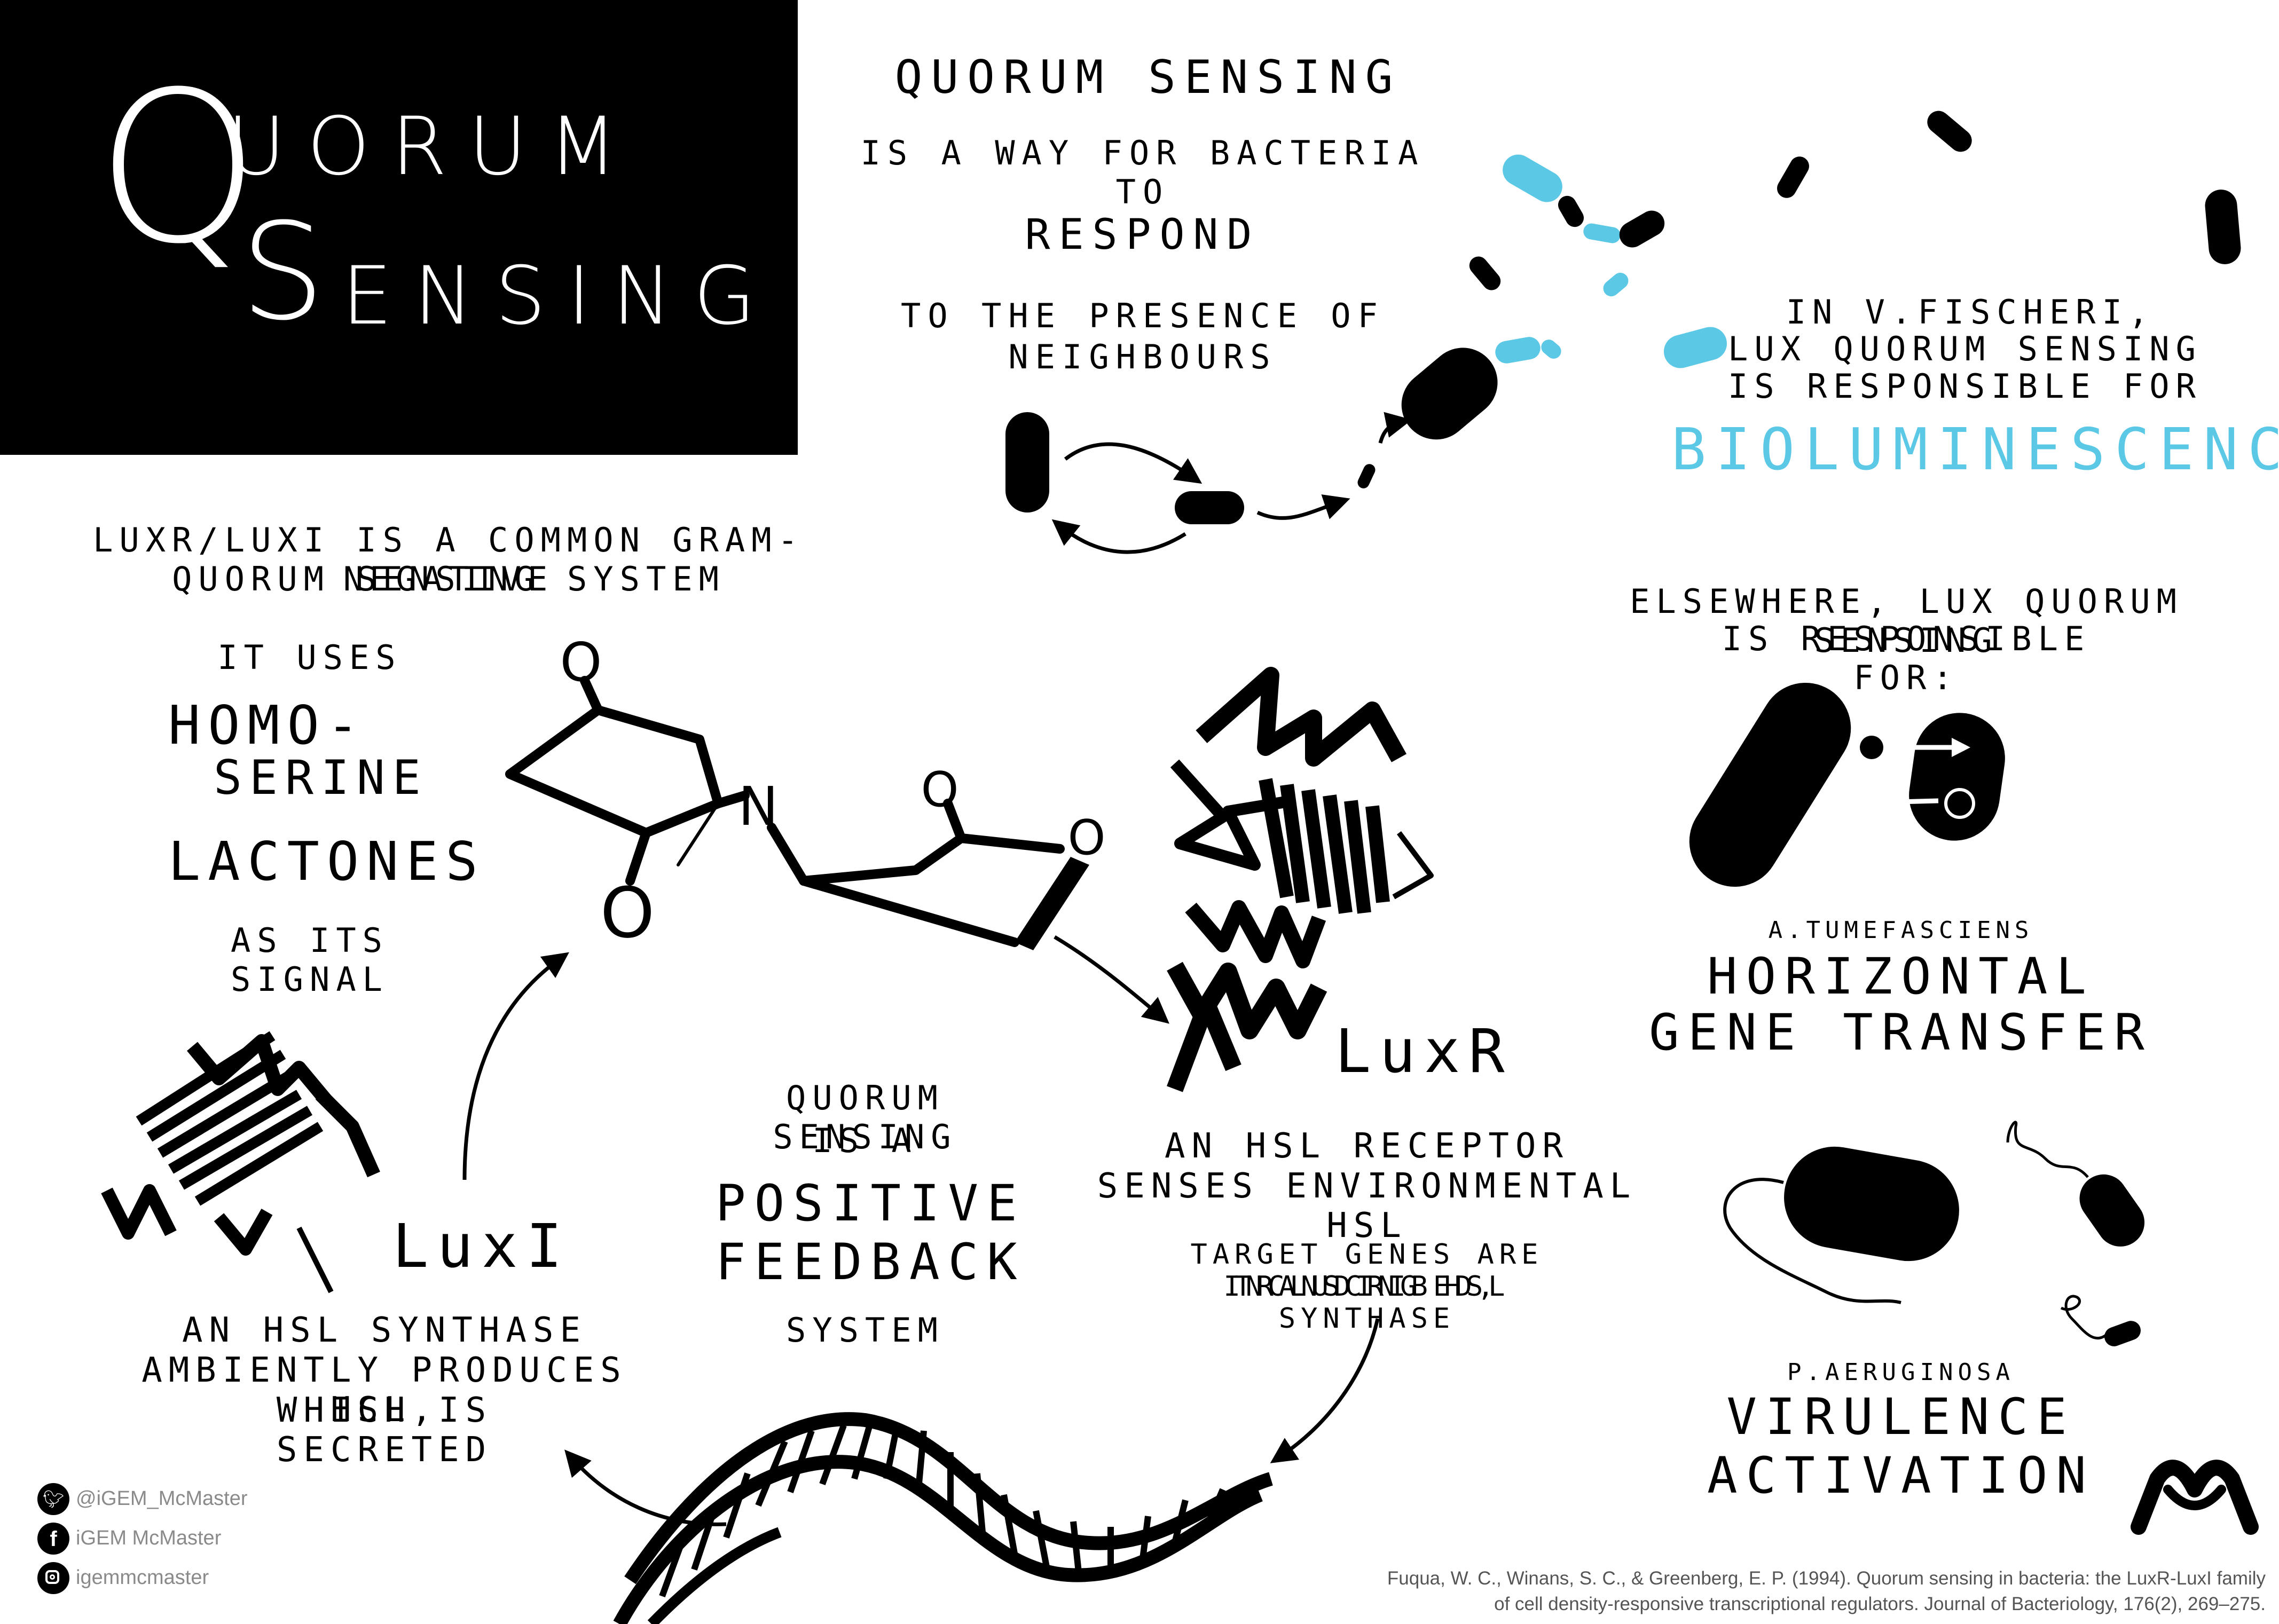 This screenshot has height=1624, width=2279. What do you see at coordinates (1143, 235) in the screenshot?
I see `intro-respond: respond` at bounding box center [1143, 235].